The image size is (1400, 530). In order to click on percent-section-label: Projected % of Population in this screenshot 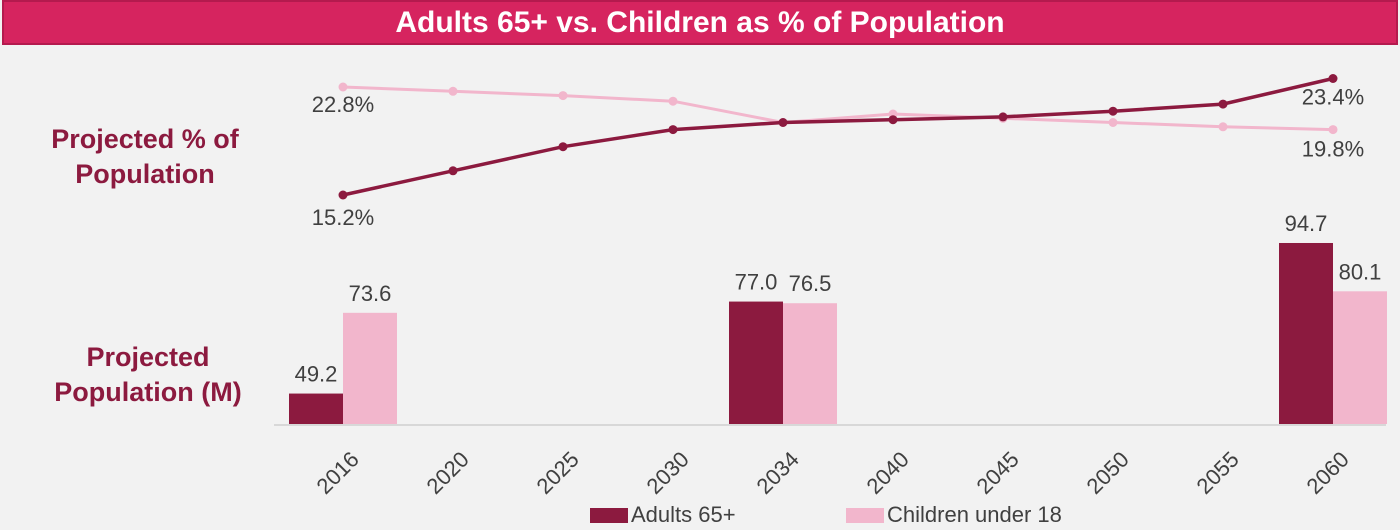, I will do `click(145, 156)`.